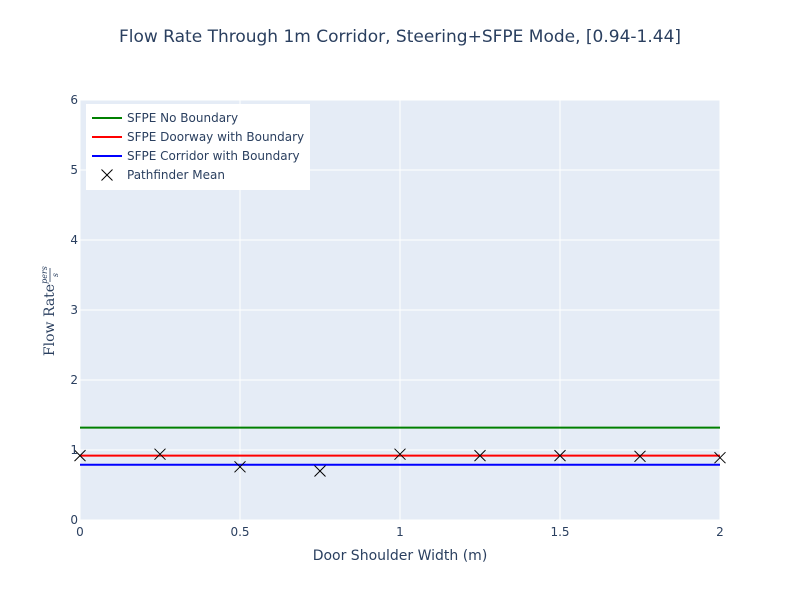 This screenshot has height=600, width=800. I want to click on legend-item-0: SFPE No Boundary, so click(165, 118).